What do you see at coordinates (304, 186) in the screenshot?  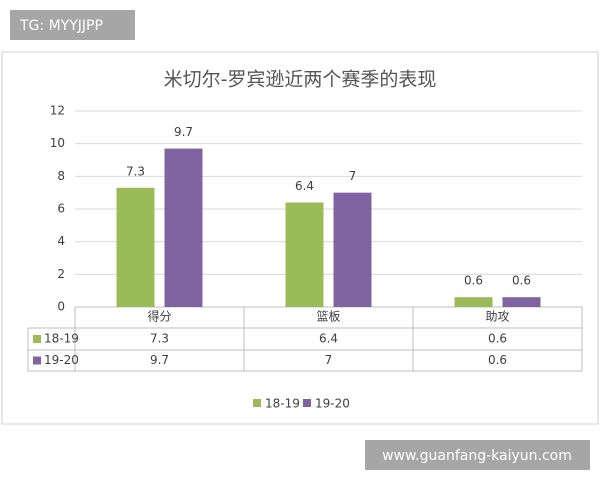 I see `value-label: 6.4` at bounding box center [304, 186].